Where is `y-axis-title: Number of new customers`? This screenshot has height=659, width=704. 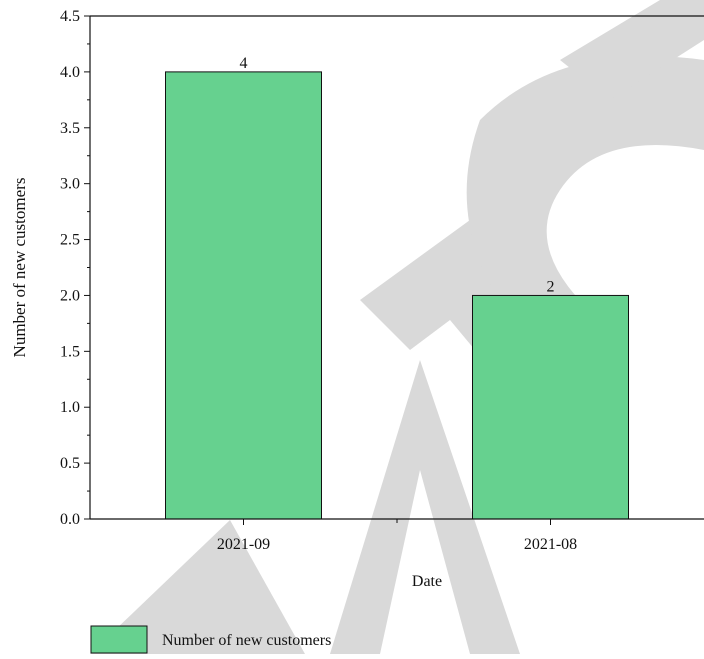 y-axis-title: Number of new customers is located at coordinates (19, 268).